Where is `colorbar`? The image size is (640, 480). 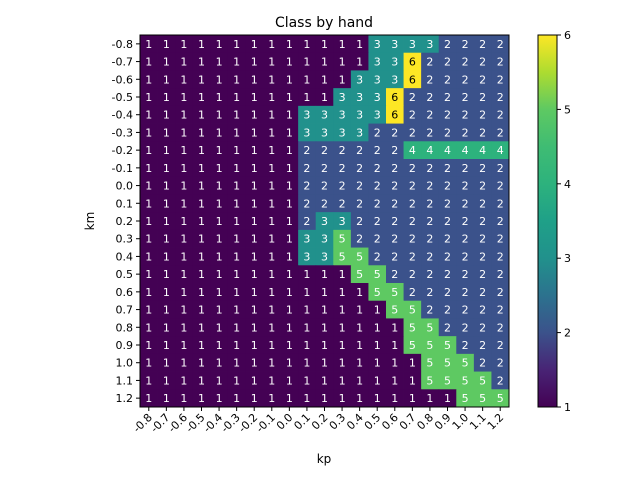
colorbar is located at coordinates (547, 221).